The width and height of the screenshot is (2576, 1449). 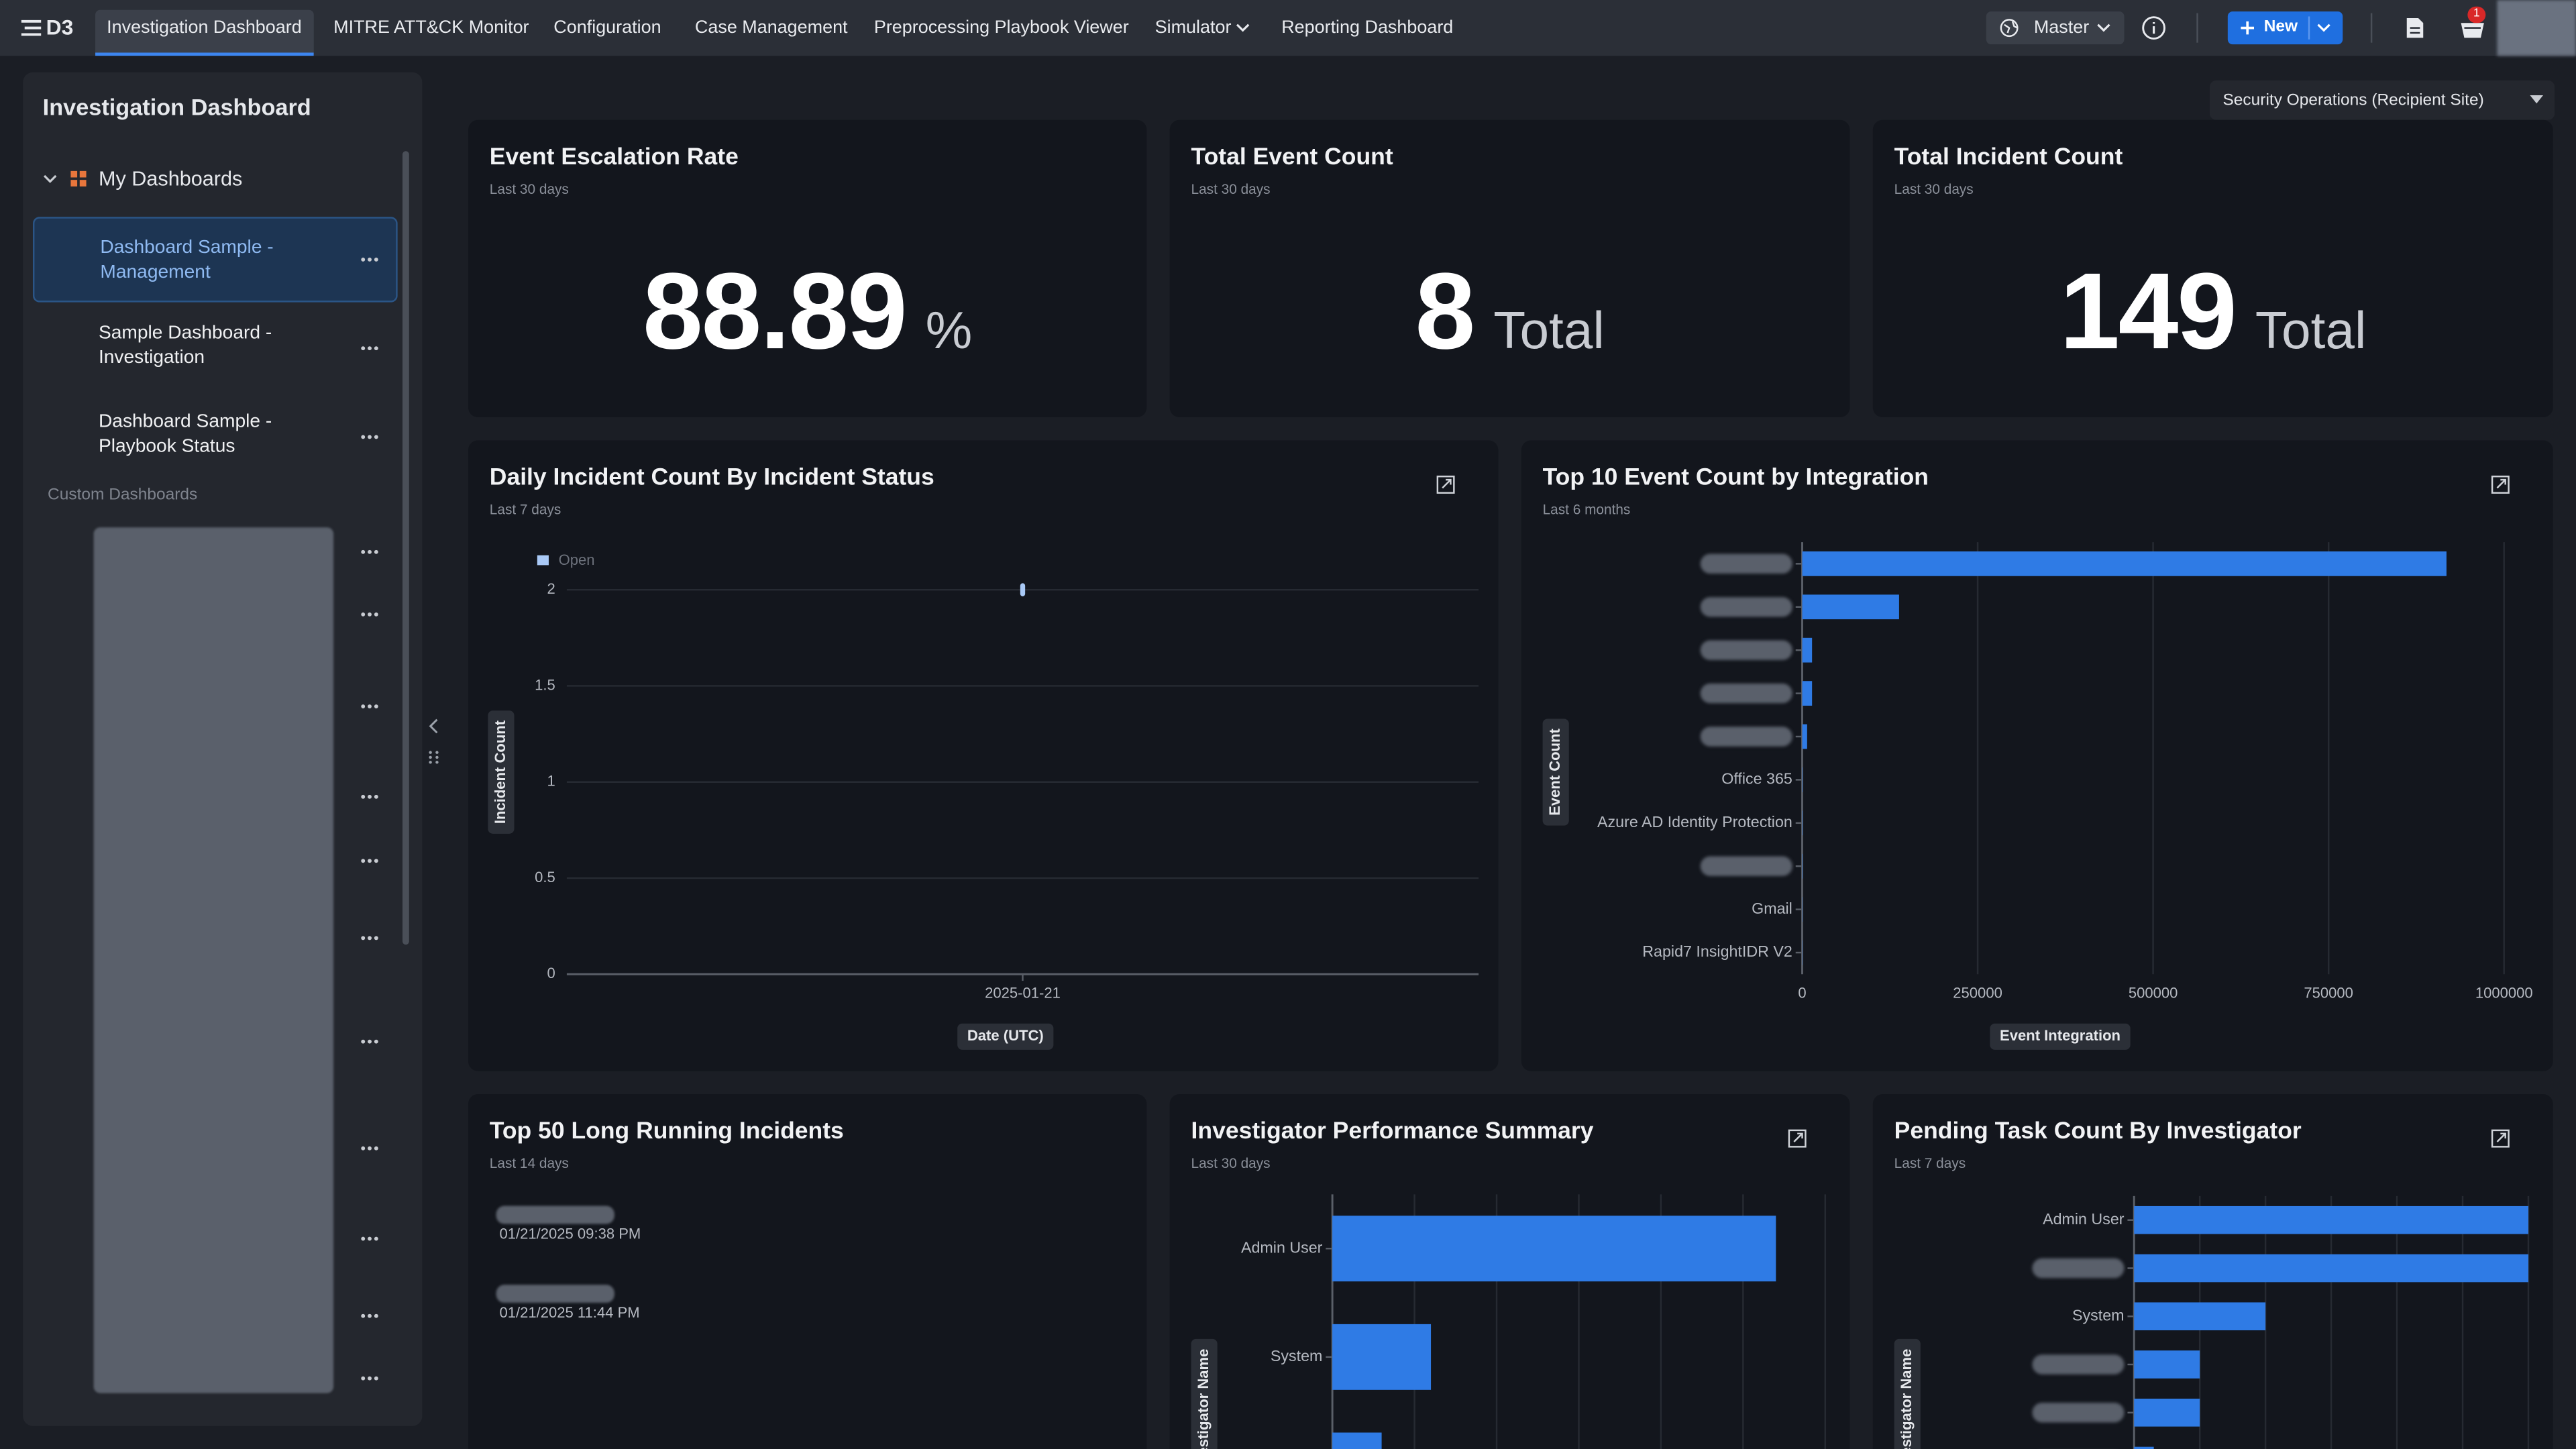 What do you see at coordinates (2008, 157) in the screenshot?
I see `card-title: Total Incident Count` at bounding box center [2008, 157].